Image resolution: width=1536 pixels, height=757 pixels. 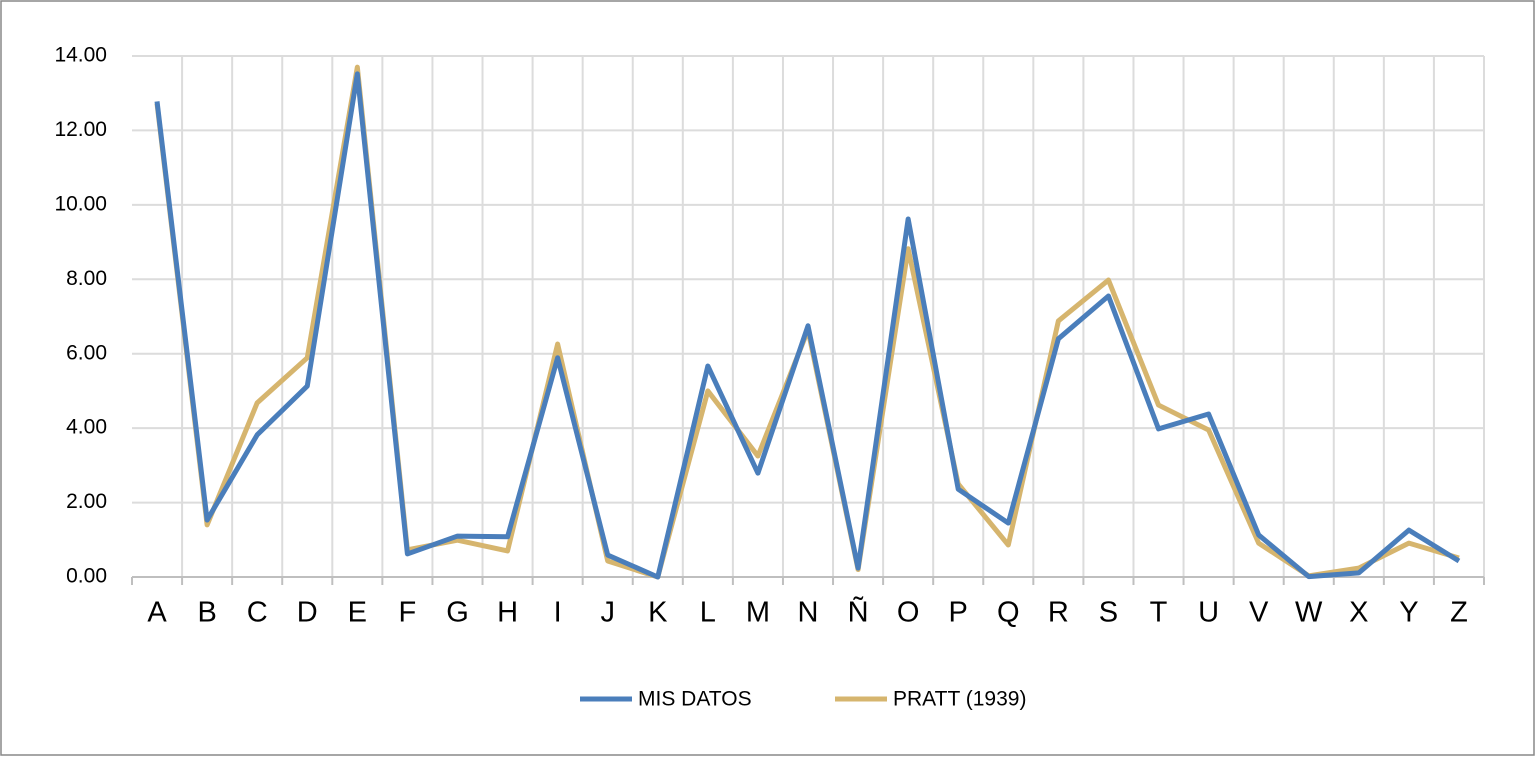 I want to click on x-tick-label: V, so click(x=1259, y=613).